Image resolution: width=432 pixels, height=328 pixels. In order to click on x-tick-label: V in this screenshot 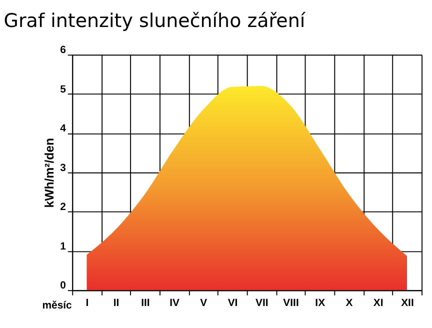, I will do `click(204, 303)`.